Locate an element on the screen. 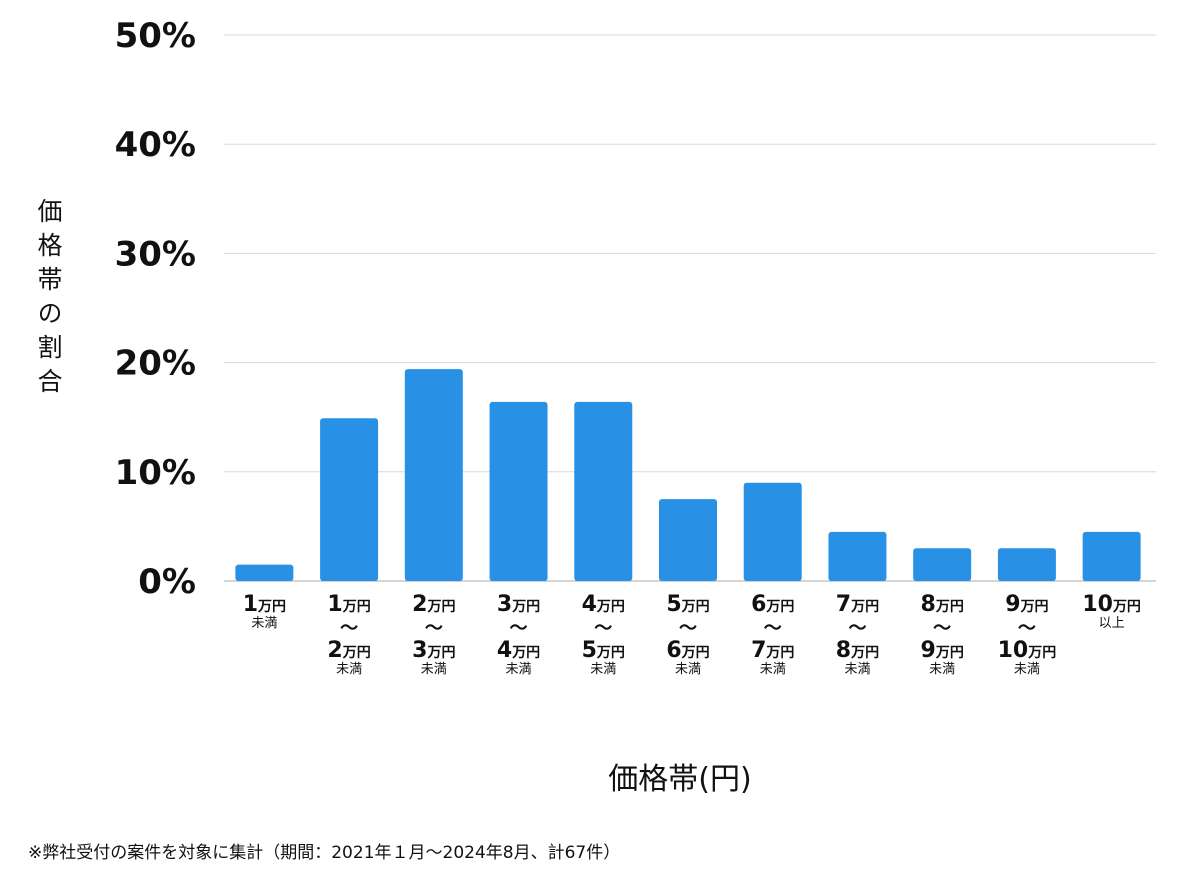 Image resolution: width=1200 pixels, height=874 pixels. x-tick-label: 6万円〜 7万円 未満 is located at coordinates (773, 634).